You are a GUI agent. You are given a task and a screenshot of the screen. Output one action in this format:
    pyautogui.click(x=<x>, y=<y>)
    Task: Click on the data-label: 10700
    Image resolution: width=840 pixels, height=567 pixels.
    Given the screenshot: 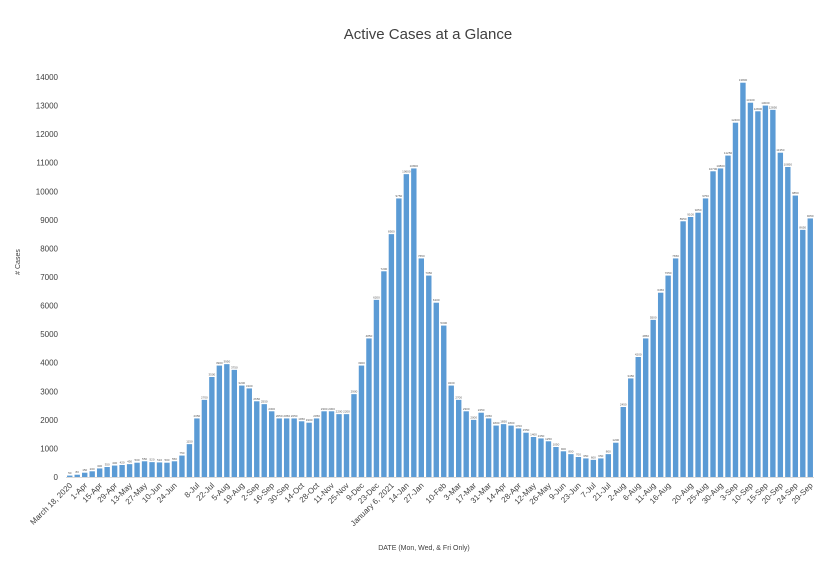 What is the action you would take?
    pyautogui.click(x=713, y=169)
    